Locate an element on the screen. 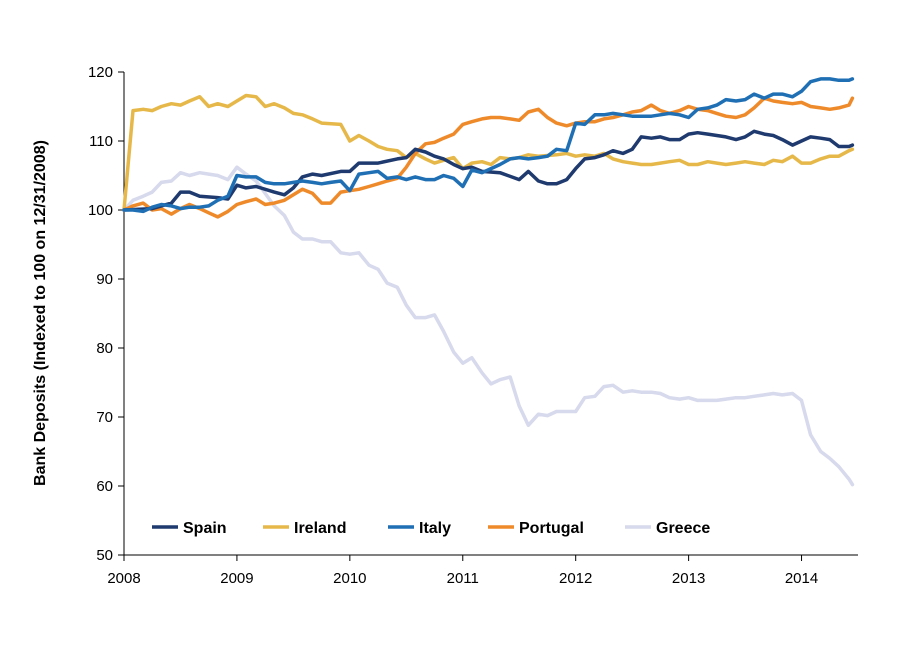 The height and width of the screenshot is (661, 911). x-tick-label: 2014 is located at coordinates (801, 578).